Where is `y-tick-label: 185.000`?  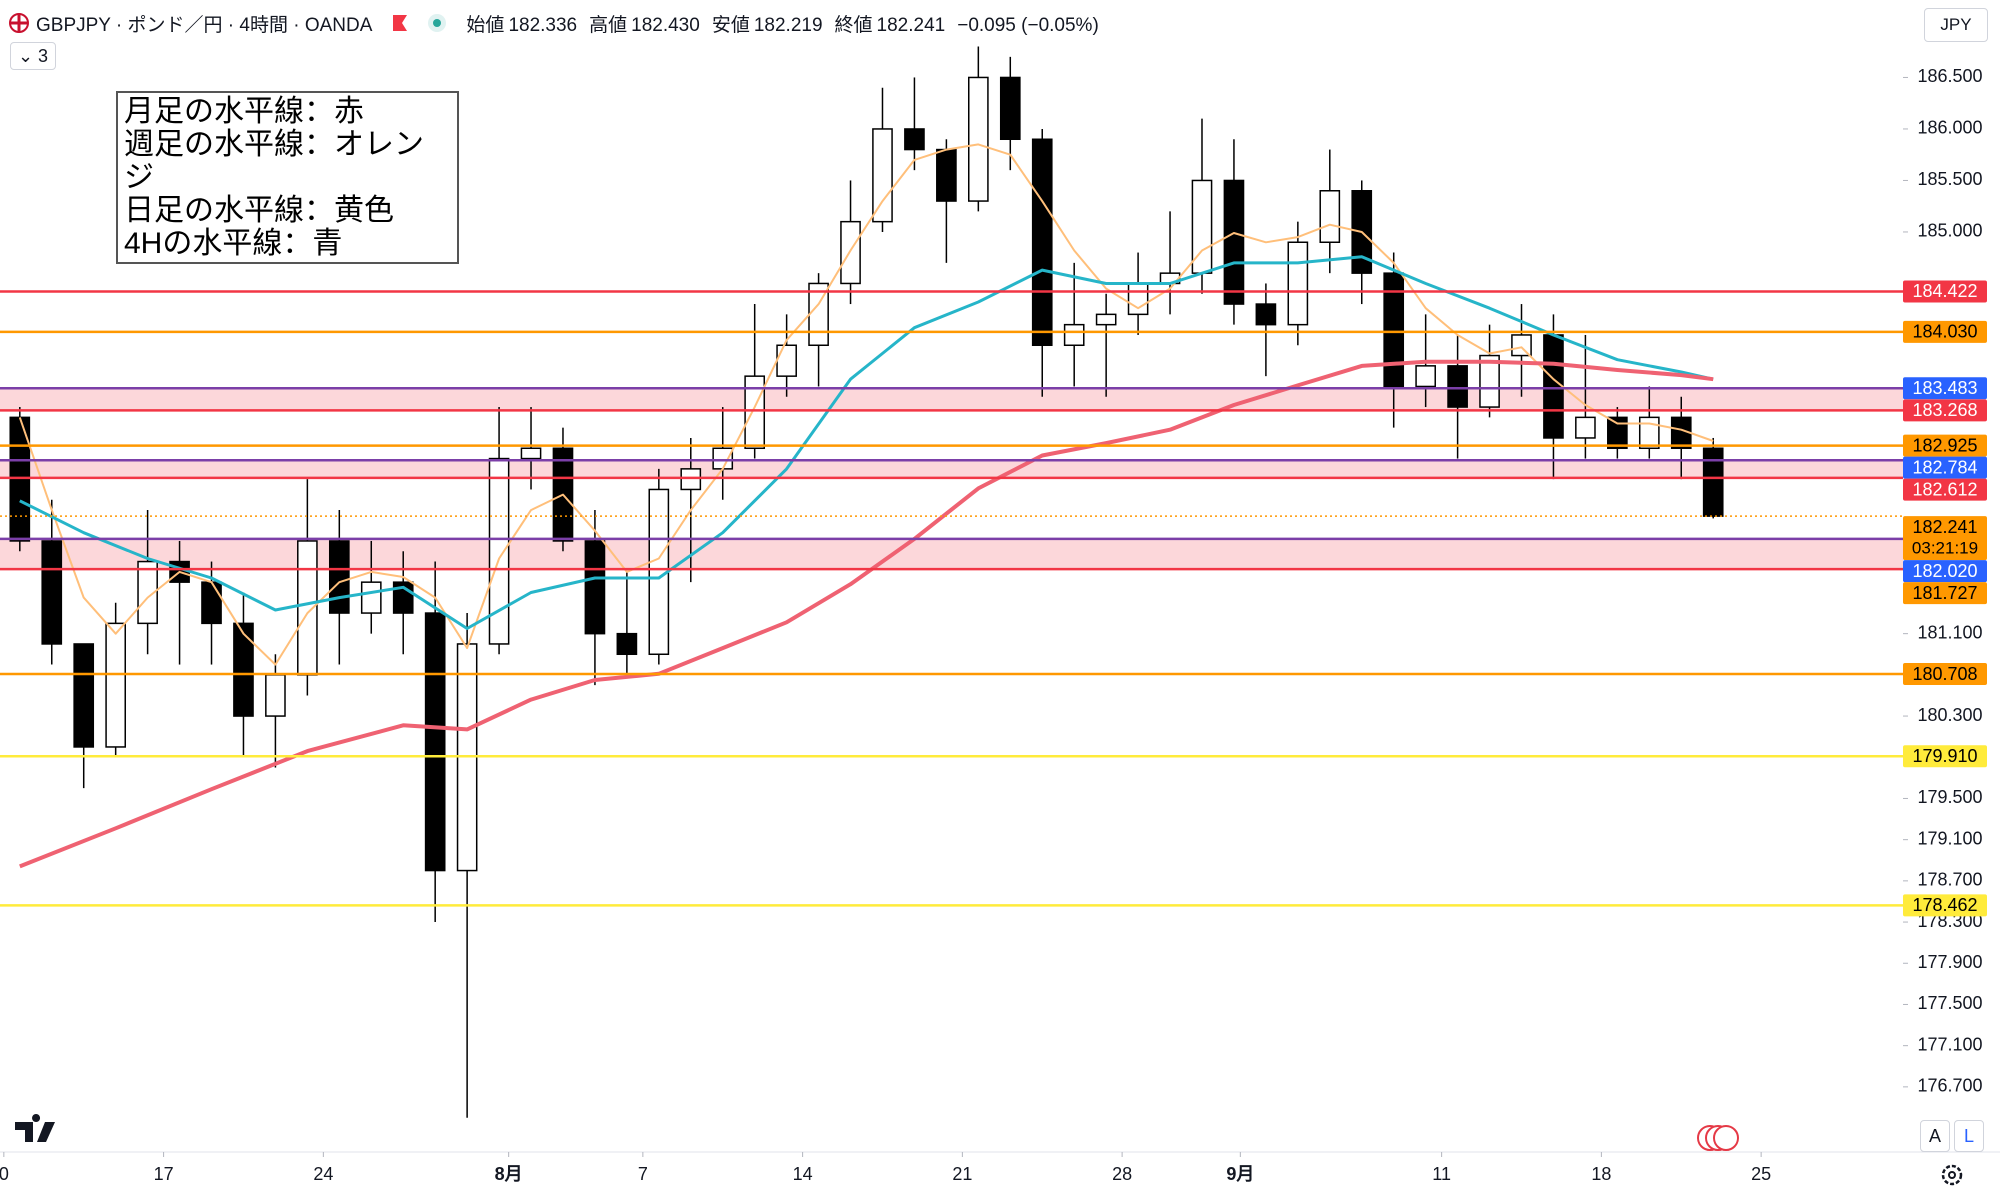
y-tick-label: 185.000 is located at coordinates (1949, 231).